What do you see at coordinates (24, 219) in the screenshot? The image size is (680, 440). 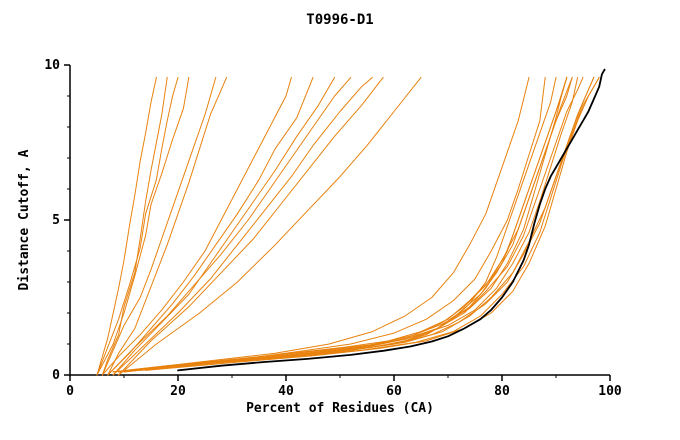 I see `y-axis-label: Distance Cutoff, A` at bounding box center [24, 219].